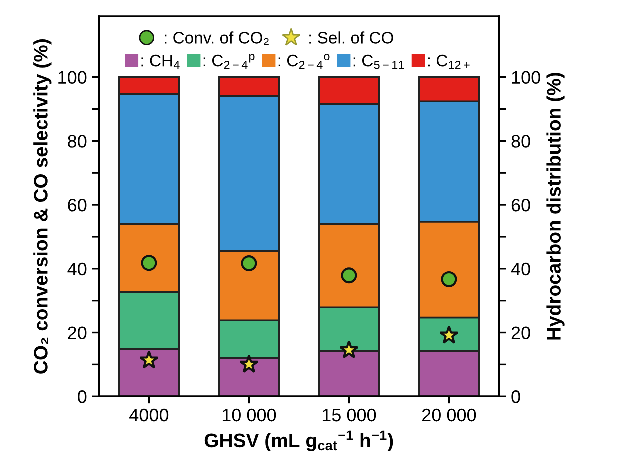 This screenshot has width=640, height=475. Describe the element at coordinates (77, 205) in the screenshot. I see `y-tick-label: 60` at that location.